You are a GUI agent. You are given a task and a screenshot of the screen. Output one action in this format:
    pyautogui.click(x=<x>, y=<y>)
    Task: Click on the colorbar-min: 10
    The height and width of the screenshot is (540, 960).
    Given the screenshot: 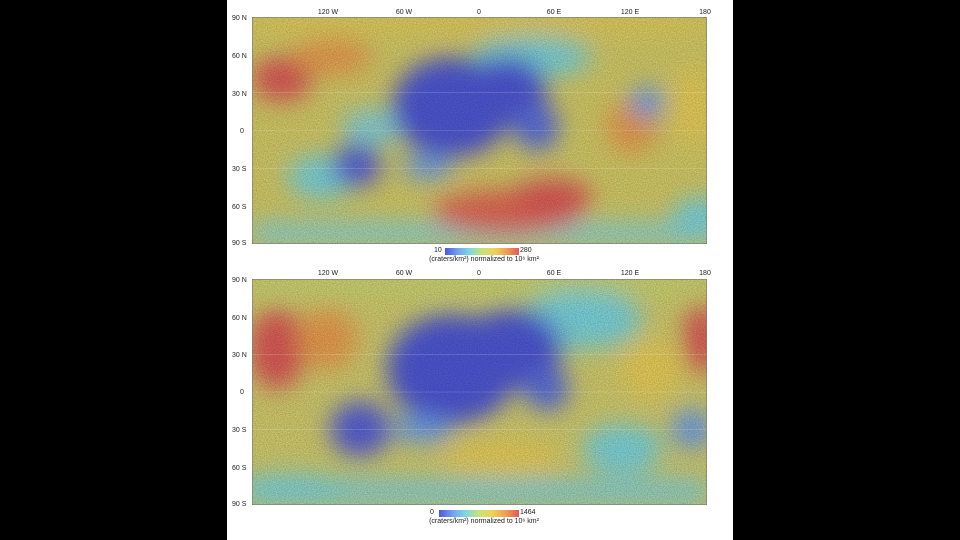 What is the action you would take?
    pyautogui.click(x=438, y=250)
    